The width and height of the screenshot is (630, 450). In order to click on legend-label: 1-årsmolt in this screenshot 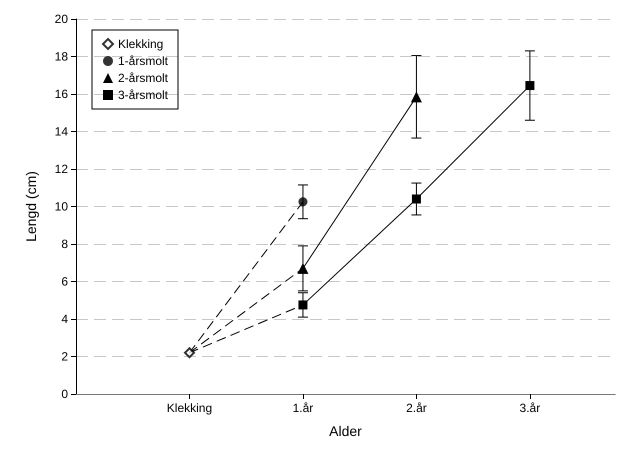, I will do `click(143, 61)`.